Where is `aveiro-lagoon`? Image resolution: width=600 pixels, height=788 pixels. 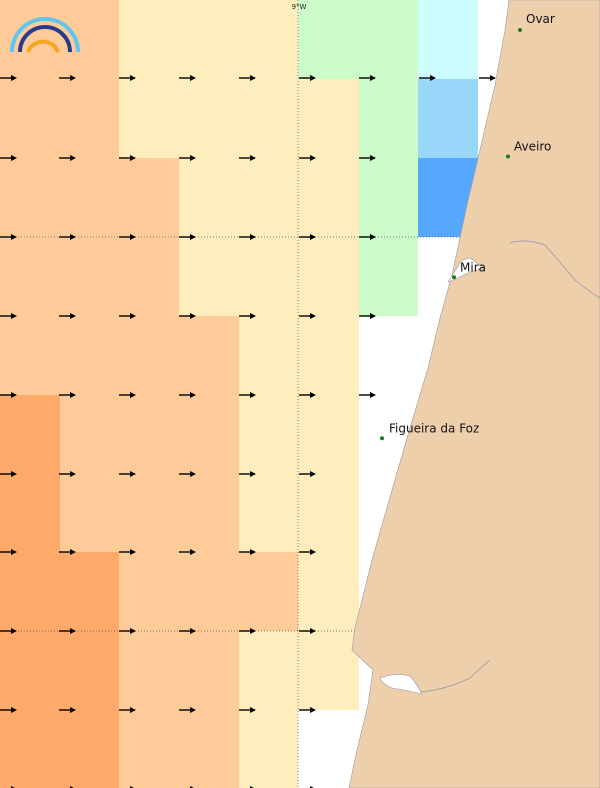 aveiro-lagoon is located at coordinates (465, 270).